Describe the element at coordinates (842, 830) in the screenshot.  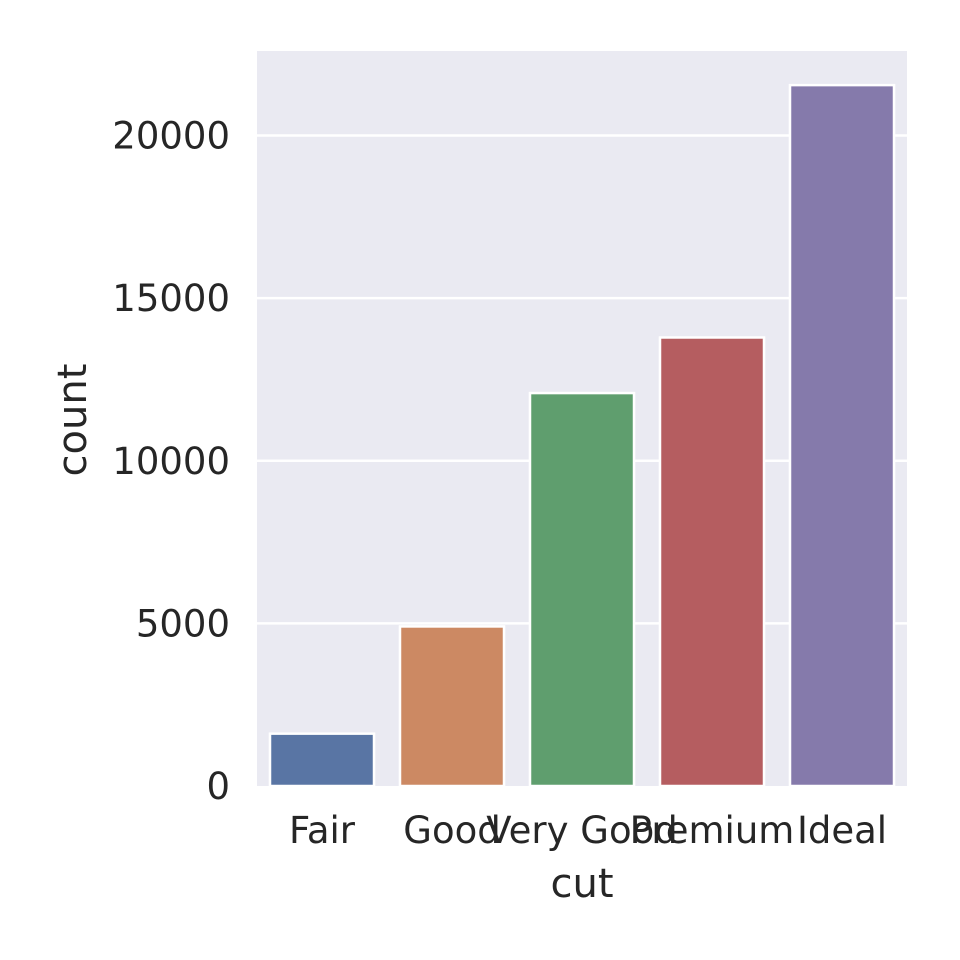
I see `x-tick-label: Ideal` at that location.